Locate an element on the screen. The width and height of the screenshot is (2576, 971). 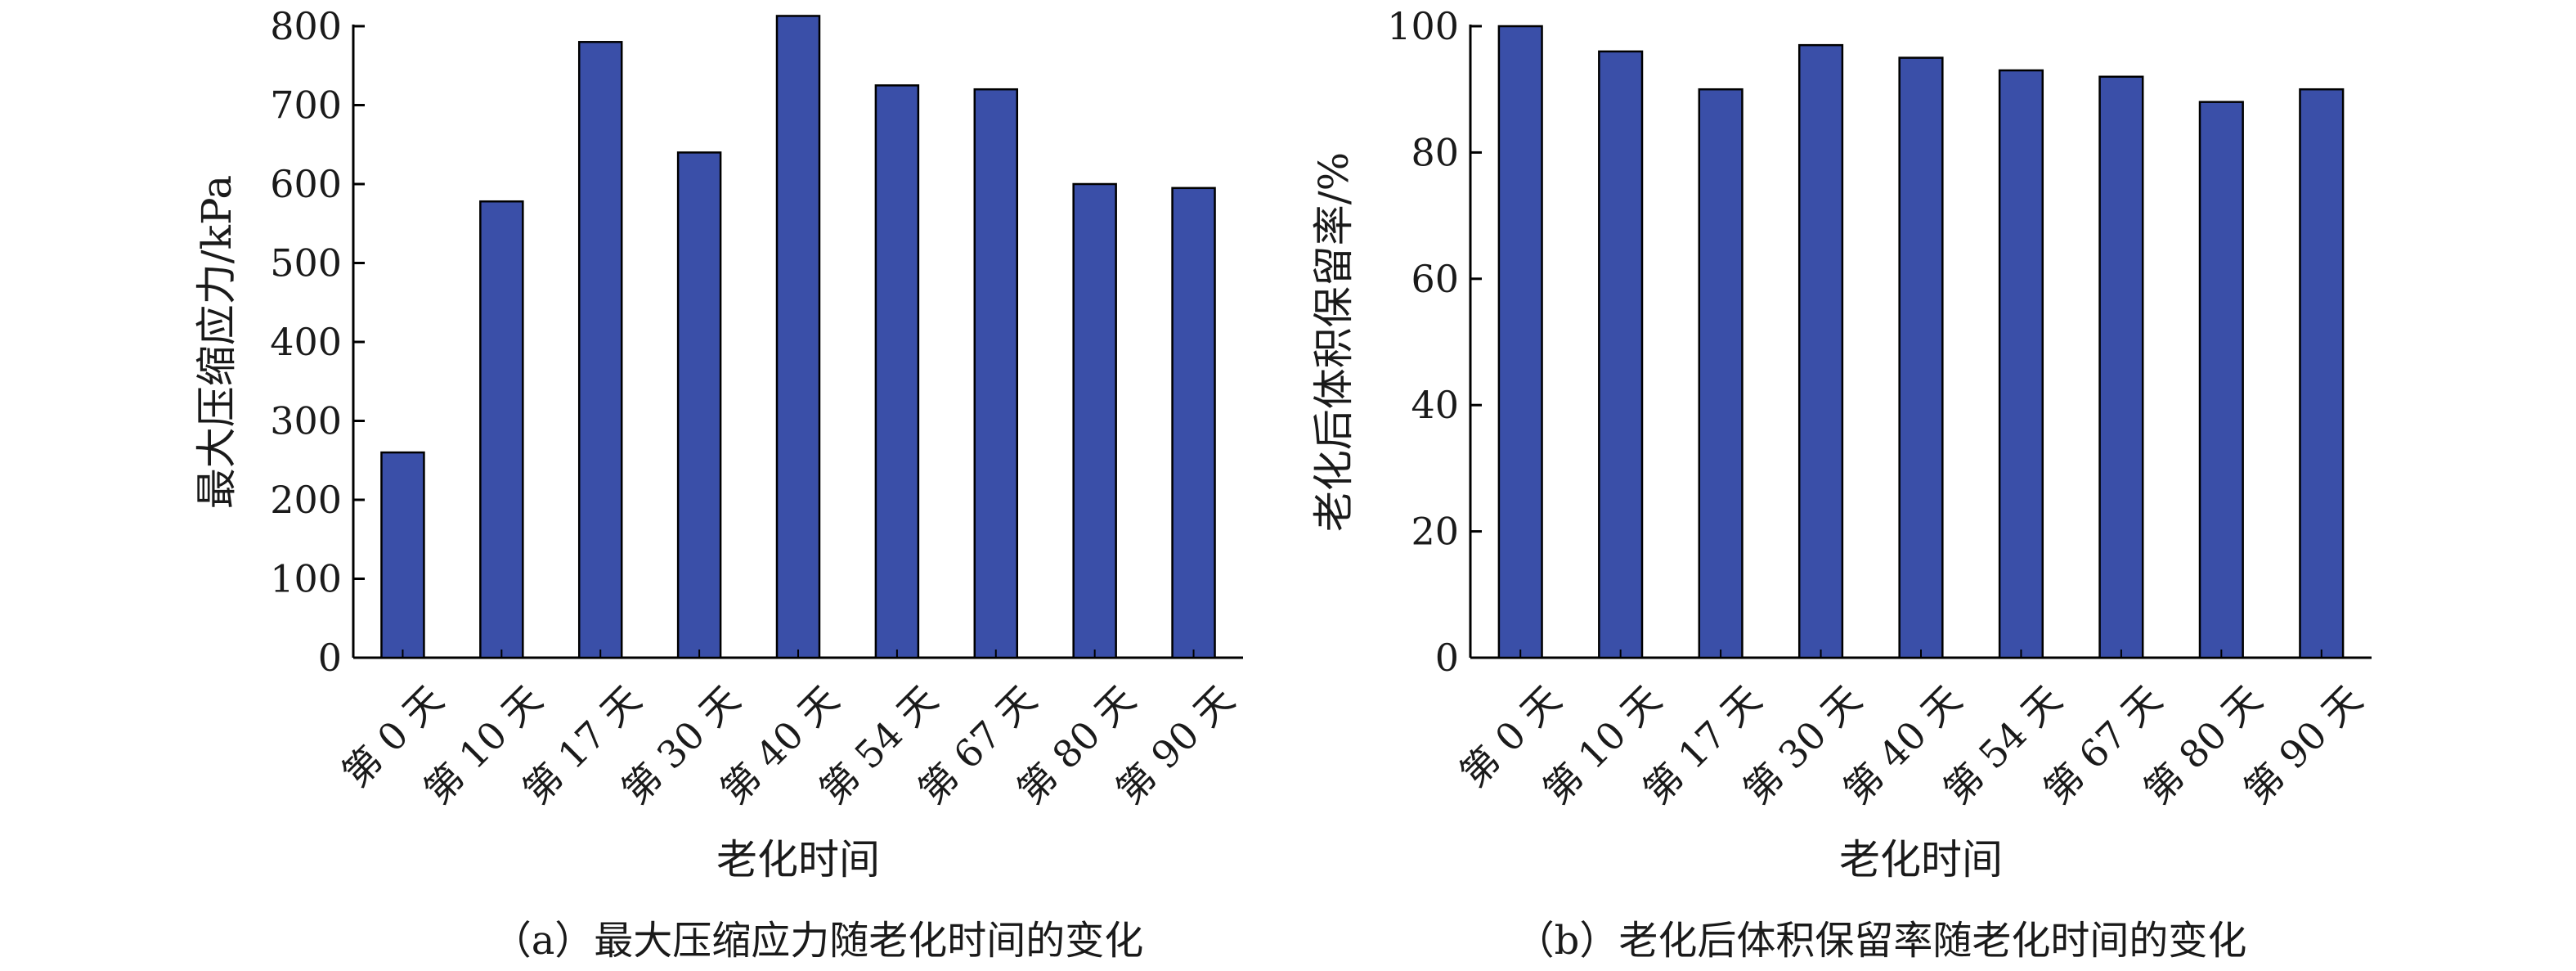
y-tick-label: 800 is located at coordinates (306, 26).